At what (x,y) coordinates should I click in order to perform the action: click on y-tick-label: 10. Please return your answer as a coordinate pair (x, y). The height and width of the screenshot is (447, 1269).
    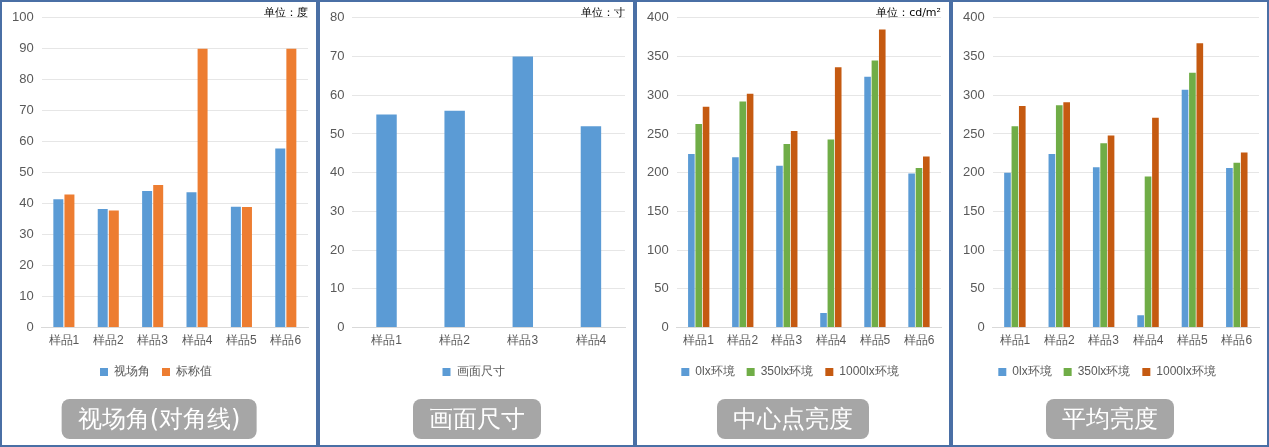
    Looking at the image, I should click on (337, 288).